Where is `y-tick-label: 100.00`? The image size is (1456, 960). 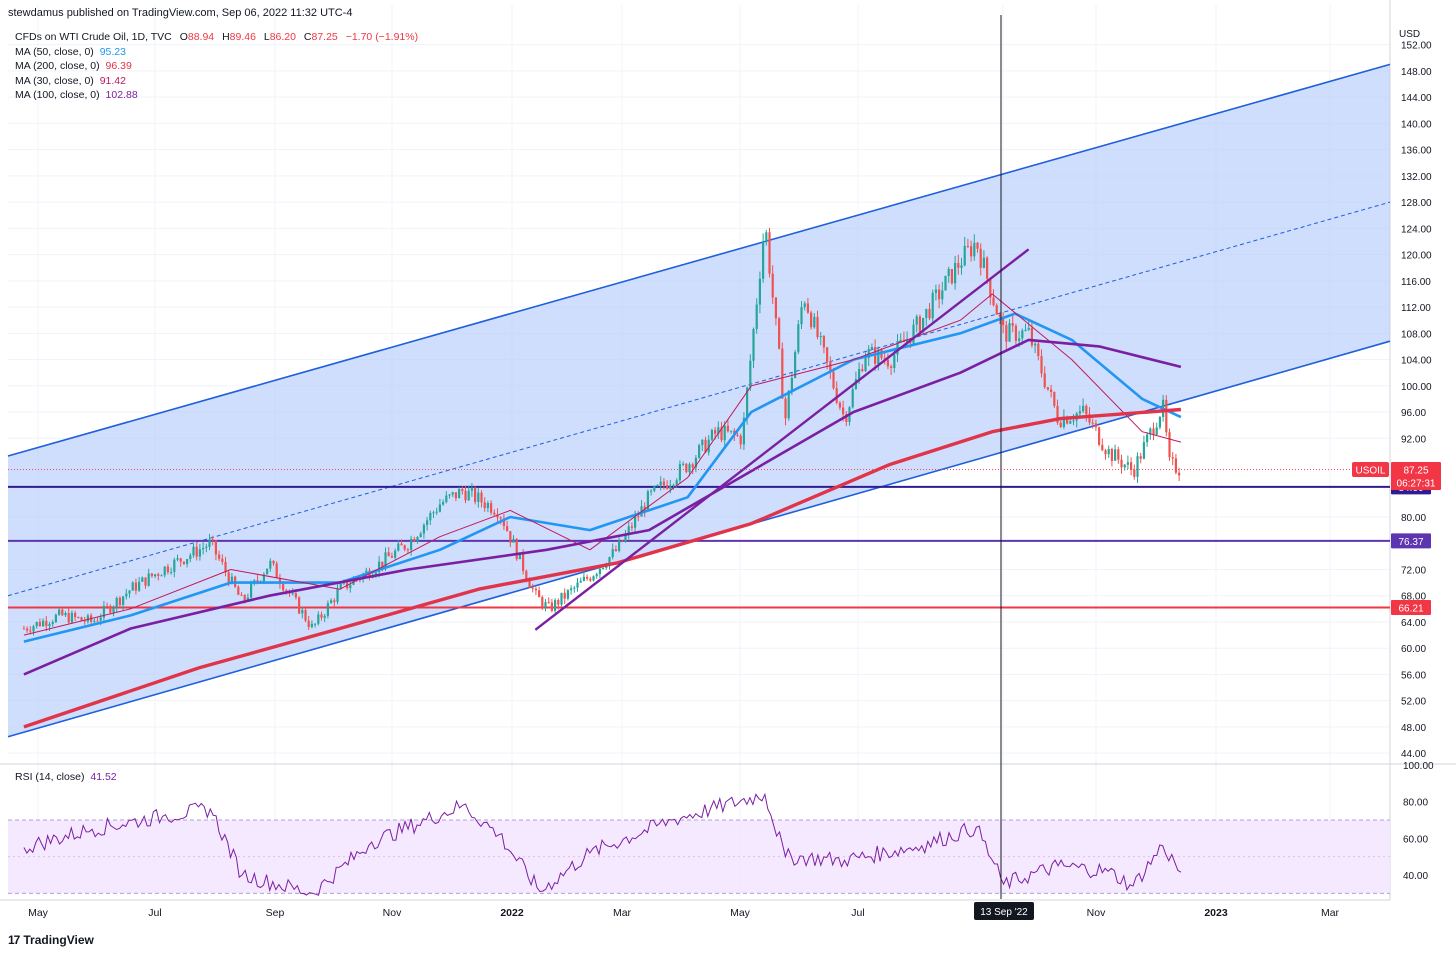 y-tick-label: 100.00 is located at coordinates (1416, 387).